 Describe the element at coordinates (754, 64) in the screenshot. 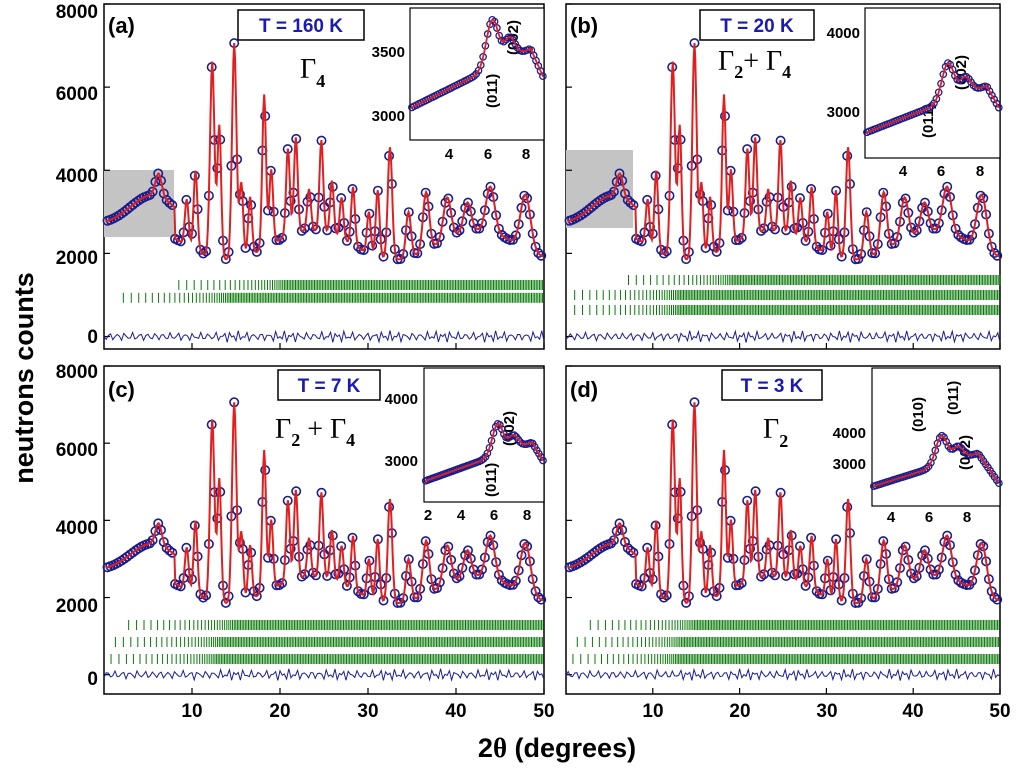

I see `panel-b-irrep: Γ2+ Γ4` at that location.